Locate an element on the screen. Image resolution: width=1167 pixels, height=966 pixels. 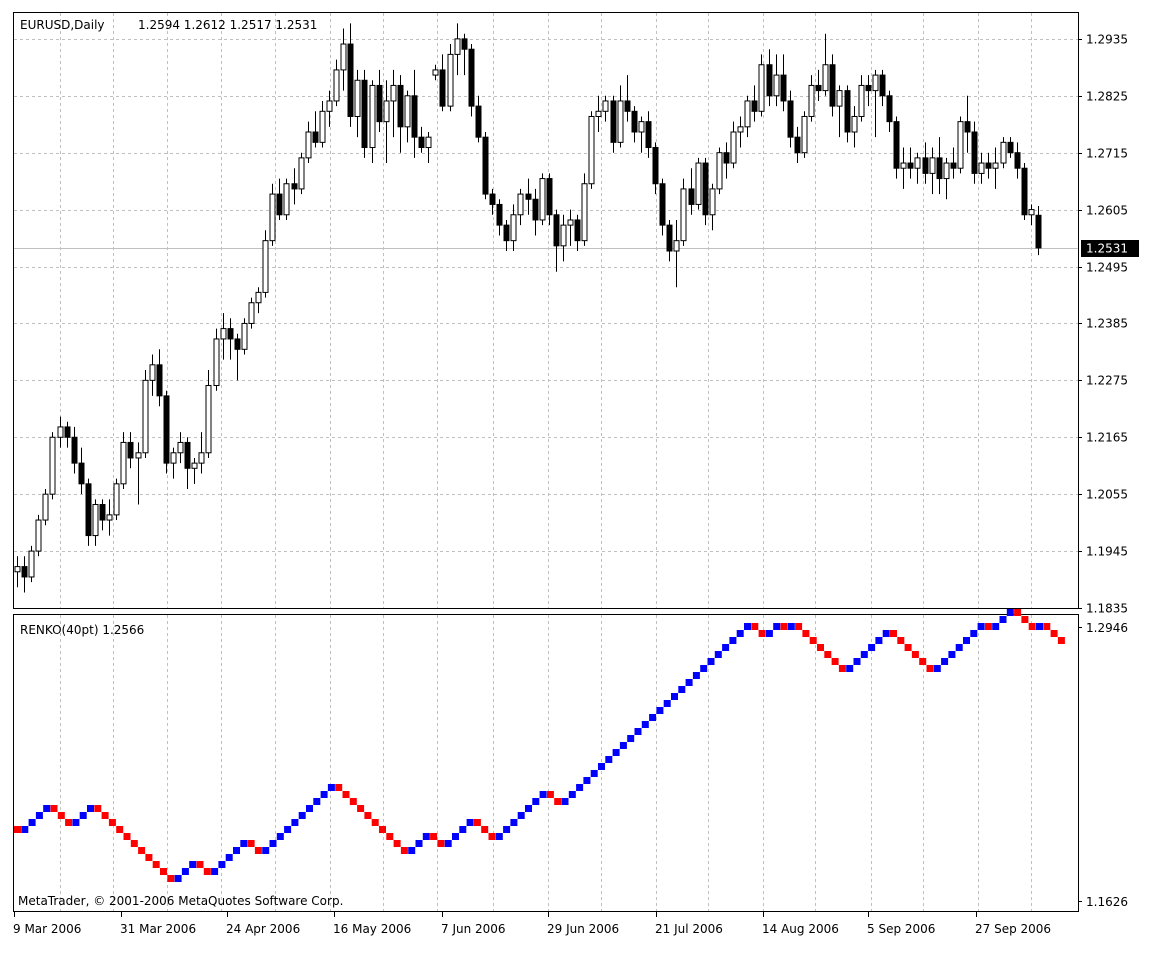
price-axis-label: 1.2935 is located at coordinates (1107, 40).